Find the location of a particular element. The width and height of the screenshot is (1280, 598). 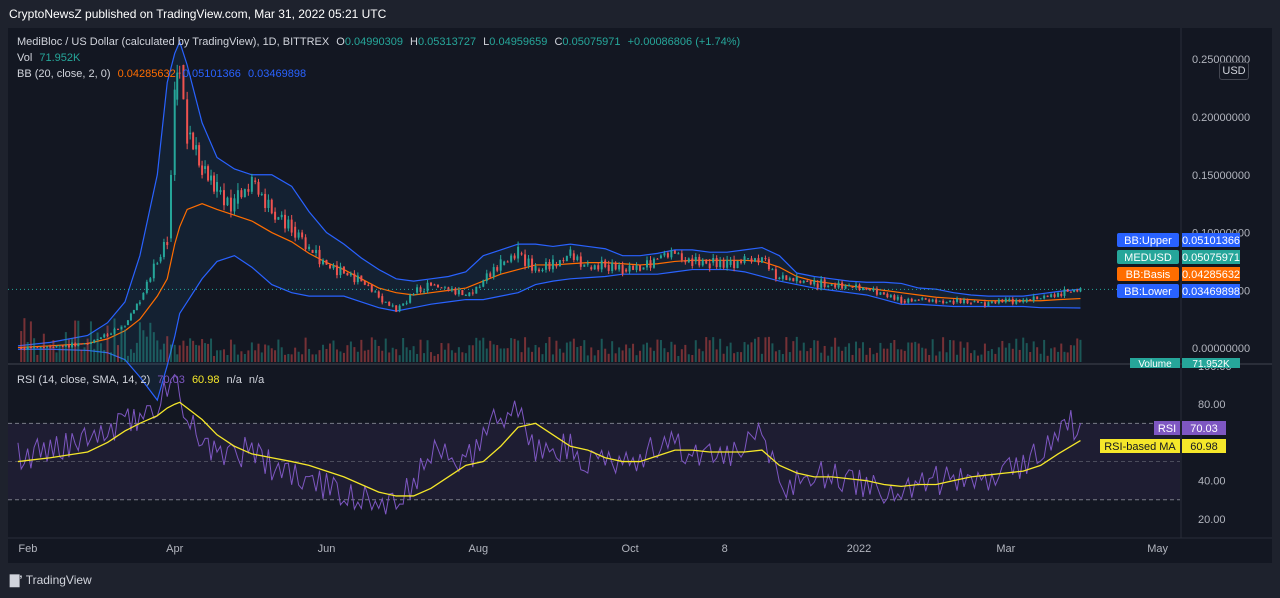

volume-legend: Vol 71.952K is located at coordinates (50, 58).